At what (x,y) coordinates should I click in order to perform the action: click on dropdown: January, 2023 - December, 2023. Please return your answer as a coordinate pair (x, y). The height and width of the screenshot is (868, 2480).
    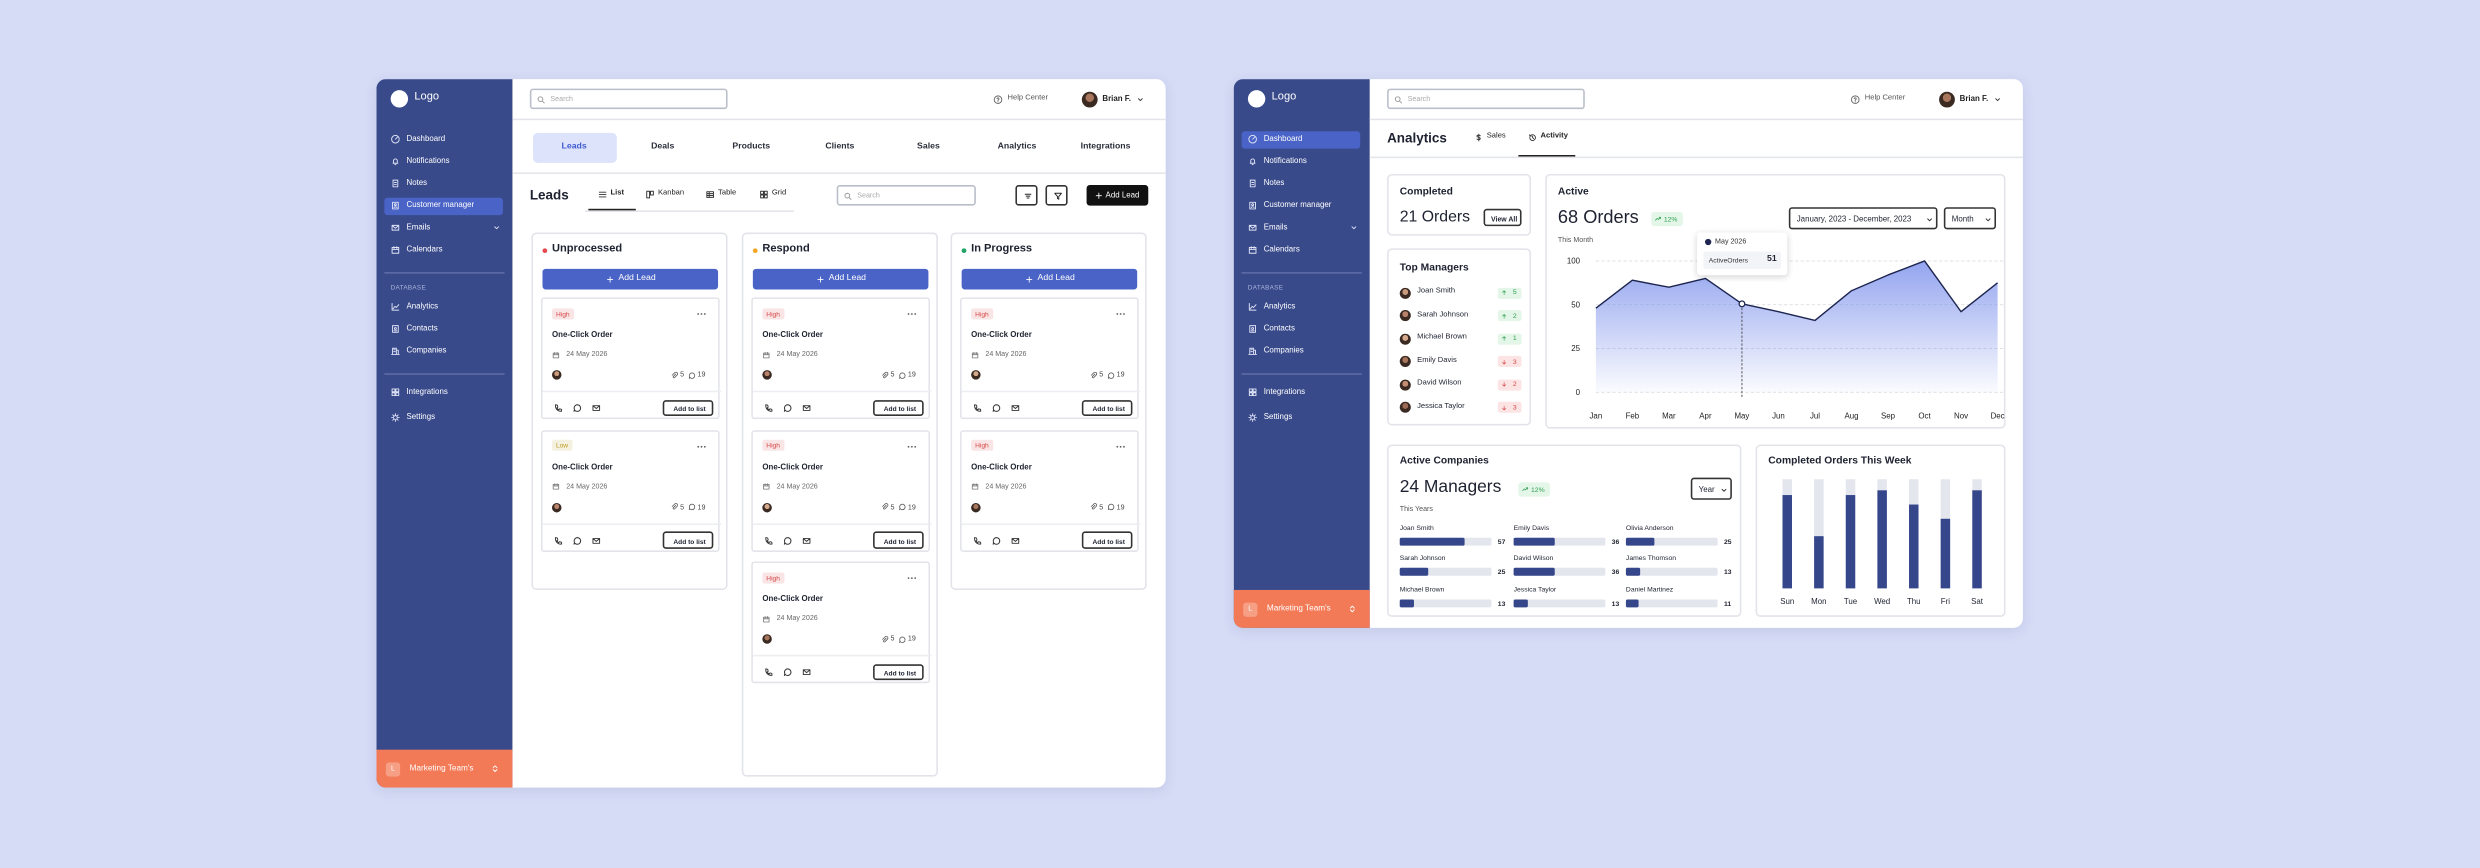
    Looking at the image, I should click on (1863, 218).